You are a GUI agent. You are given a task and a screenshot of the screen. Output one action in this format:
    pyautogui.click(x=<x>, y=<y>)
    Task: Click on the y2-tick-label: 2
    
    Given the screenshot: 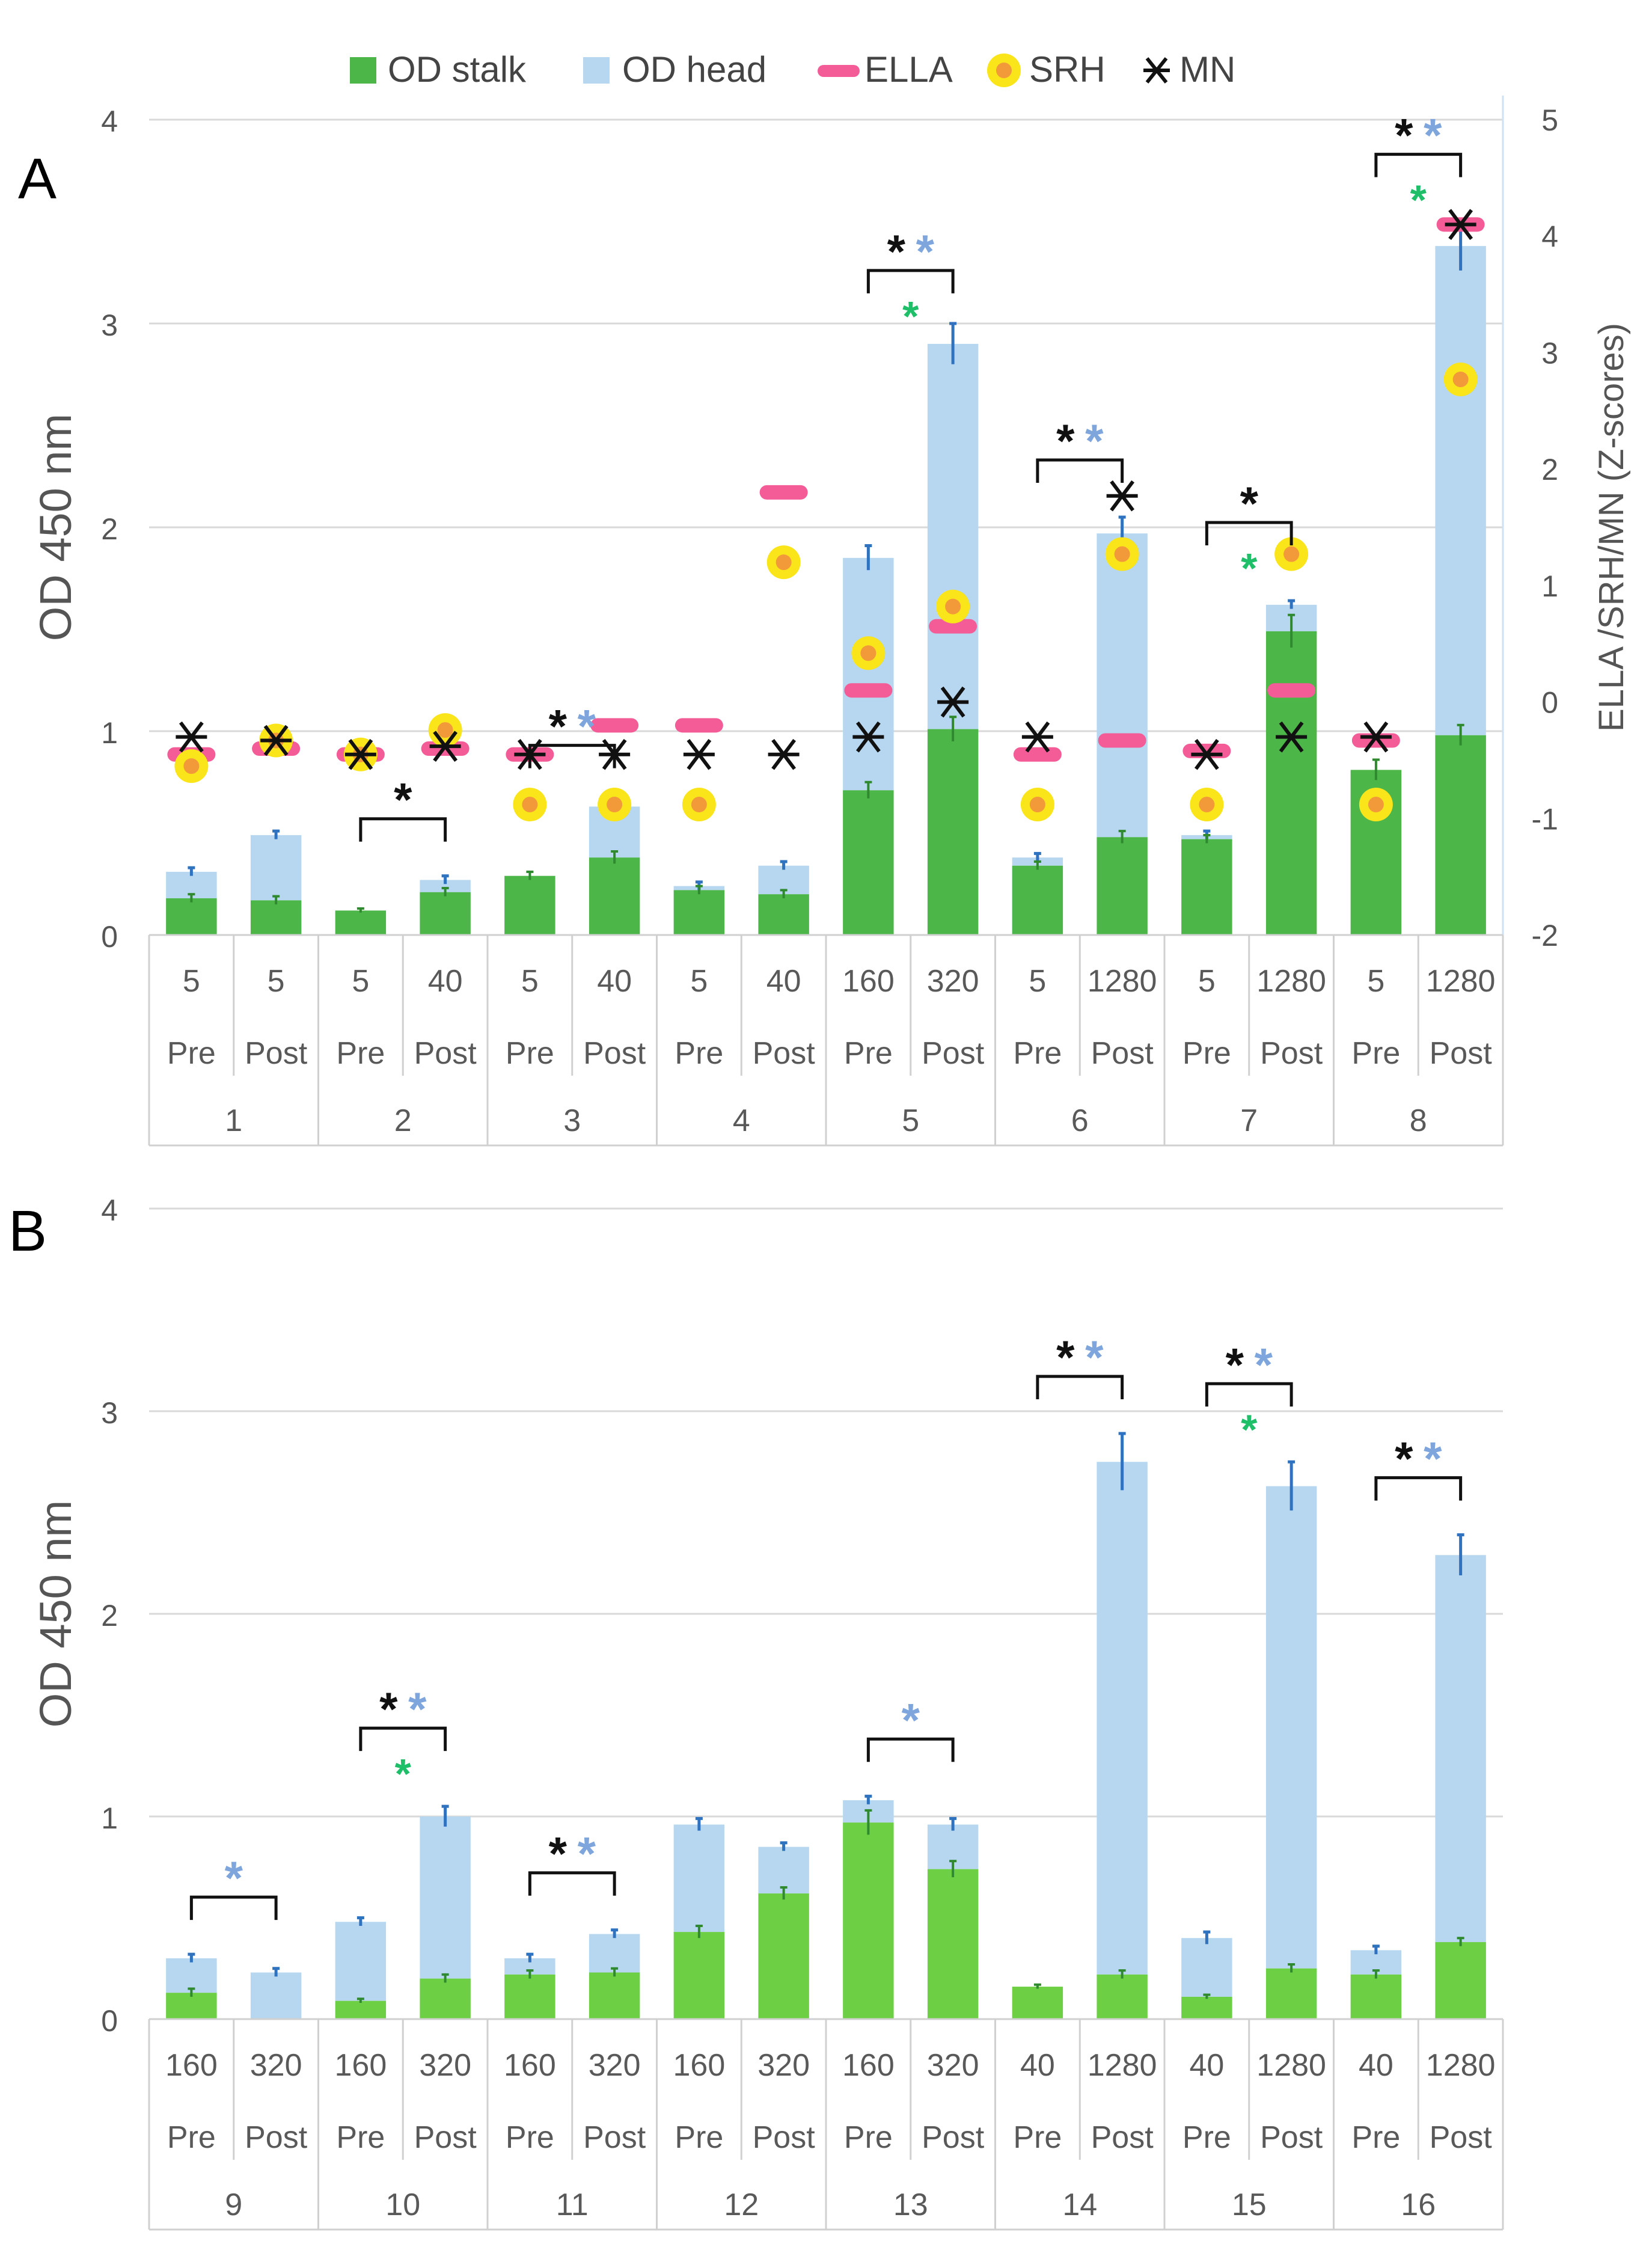 What is the action you would take?
    pyautogui.click(x=1549, y=469)
    